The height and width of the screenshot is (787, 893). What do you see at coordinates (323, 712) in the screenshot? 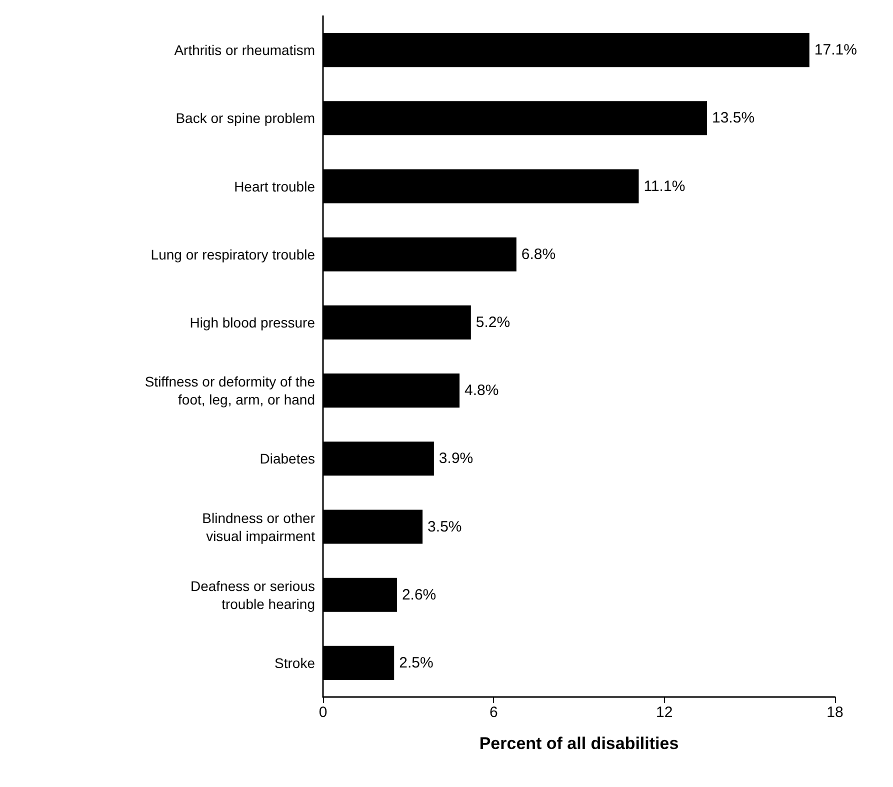
I see `x-tick-label: 0` at bounding box center [323, 712].